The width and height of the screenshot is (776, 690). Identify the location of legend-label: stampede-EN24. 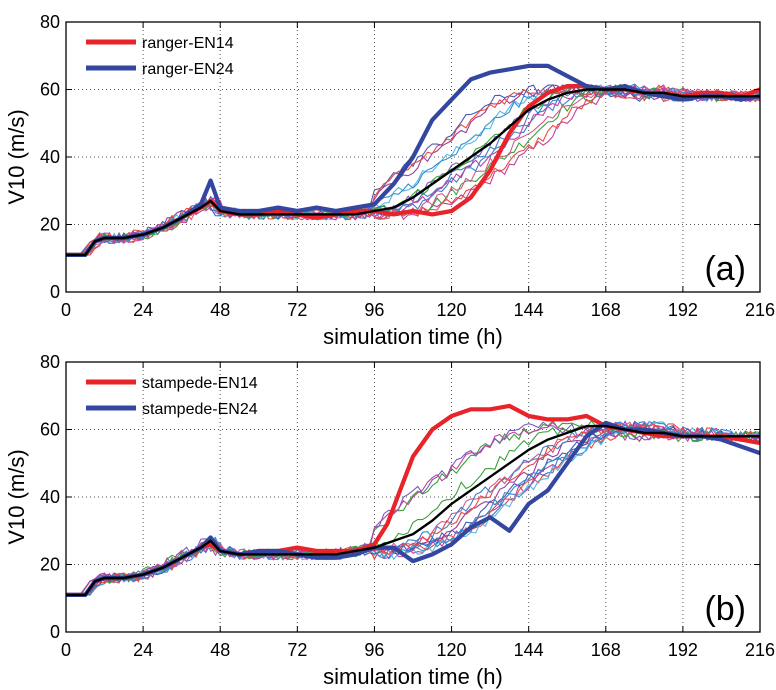
(200, 409).